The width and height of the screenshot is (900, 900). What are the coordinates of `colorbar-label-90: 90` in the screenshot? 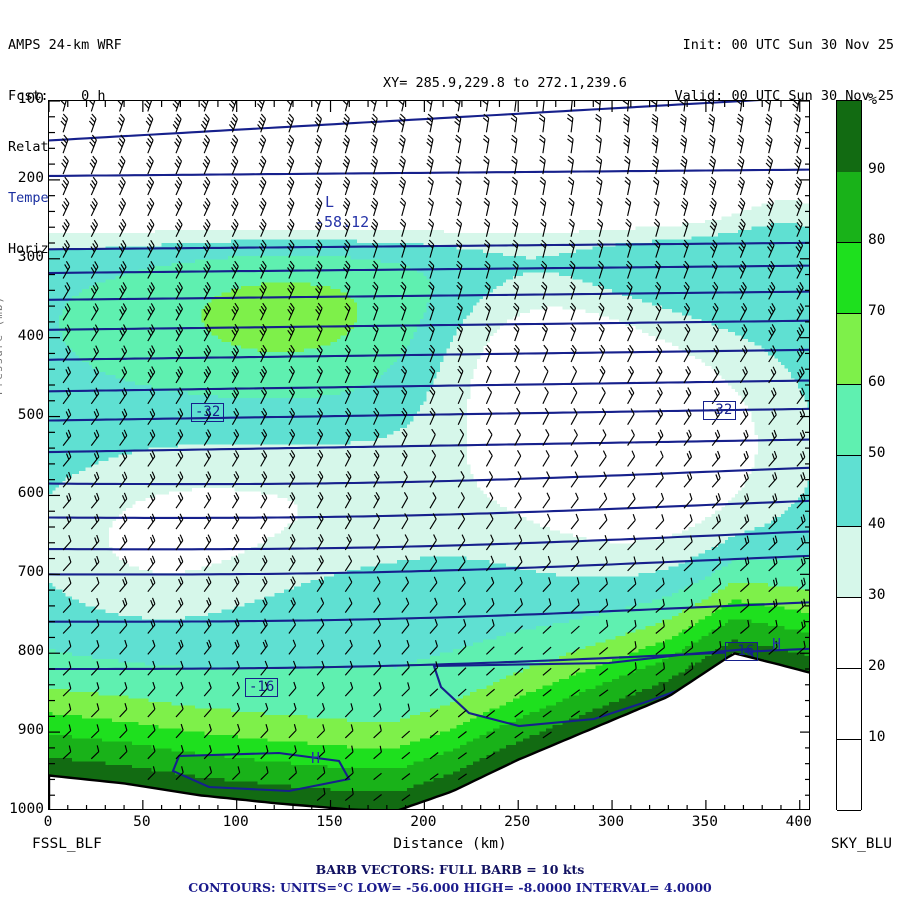 It's located at (877, 169).